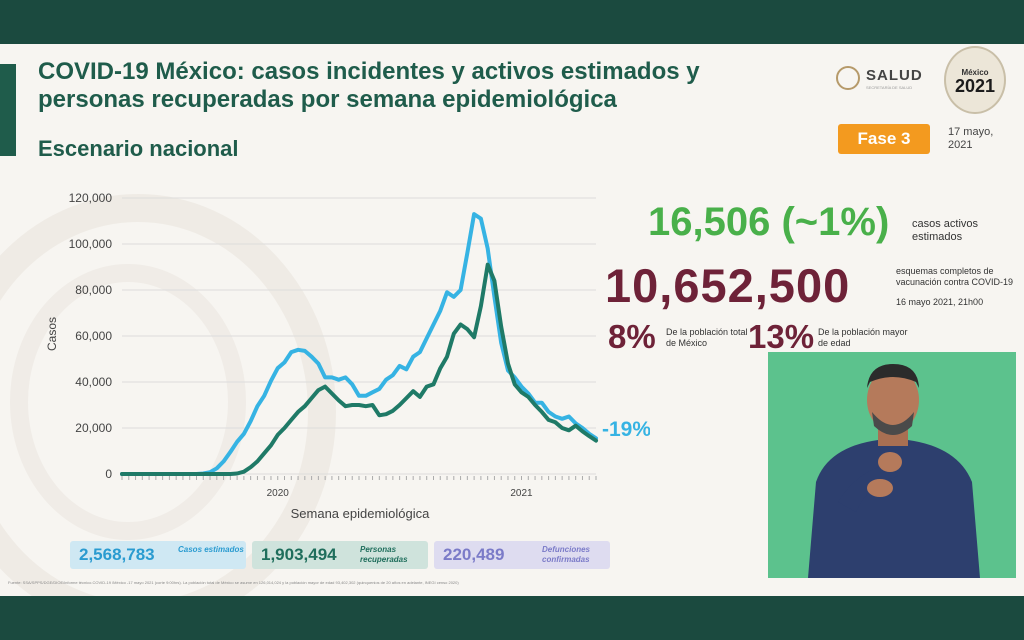  I want to click on salud-logo-subtext: SECRETARÍA DE SALUD, so click(889, 87).